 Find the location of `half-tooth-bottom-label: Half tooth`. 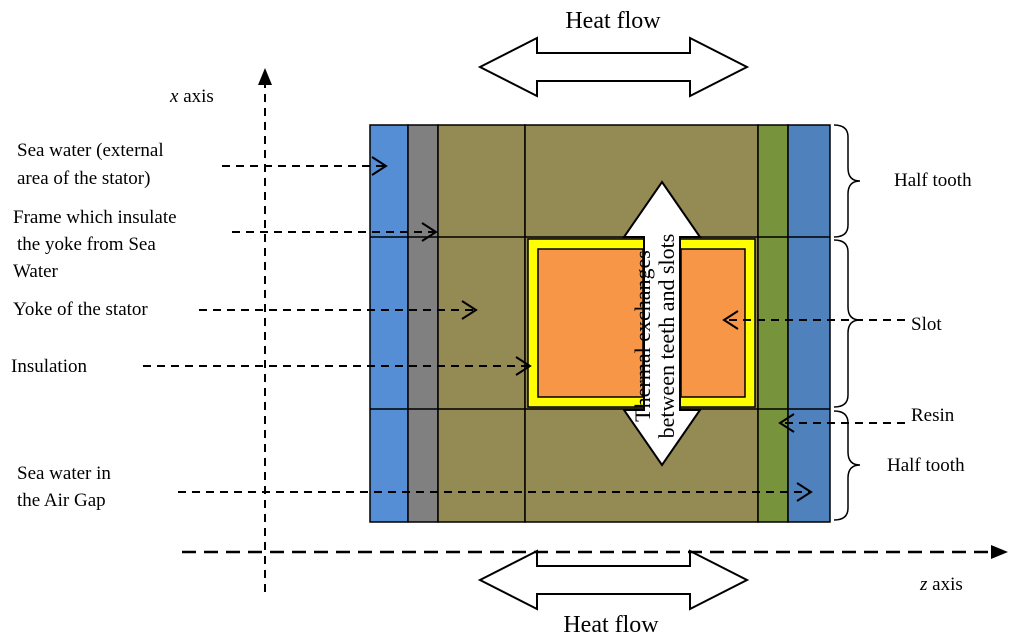

half-tooth-bottom-label: Half tooth is located at coordinates (926, 465).